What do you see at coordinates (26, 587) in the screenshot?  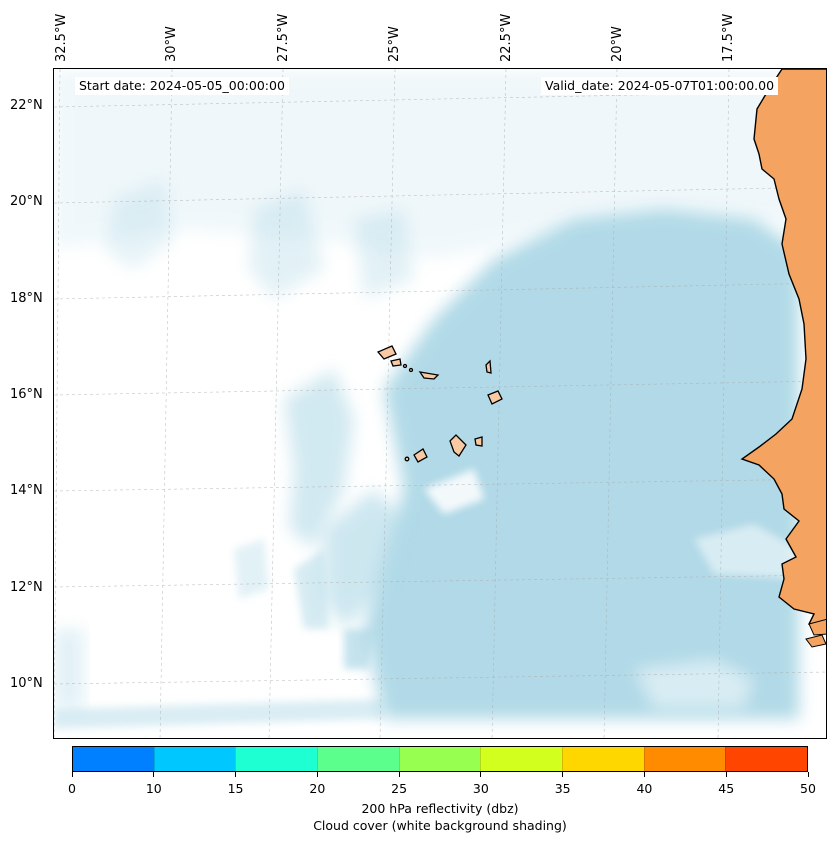 I see `lat-label: 12°N` at bounding box center [26, 587].